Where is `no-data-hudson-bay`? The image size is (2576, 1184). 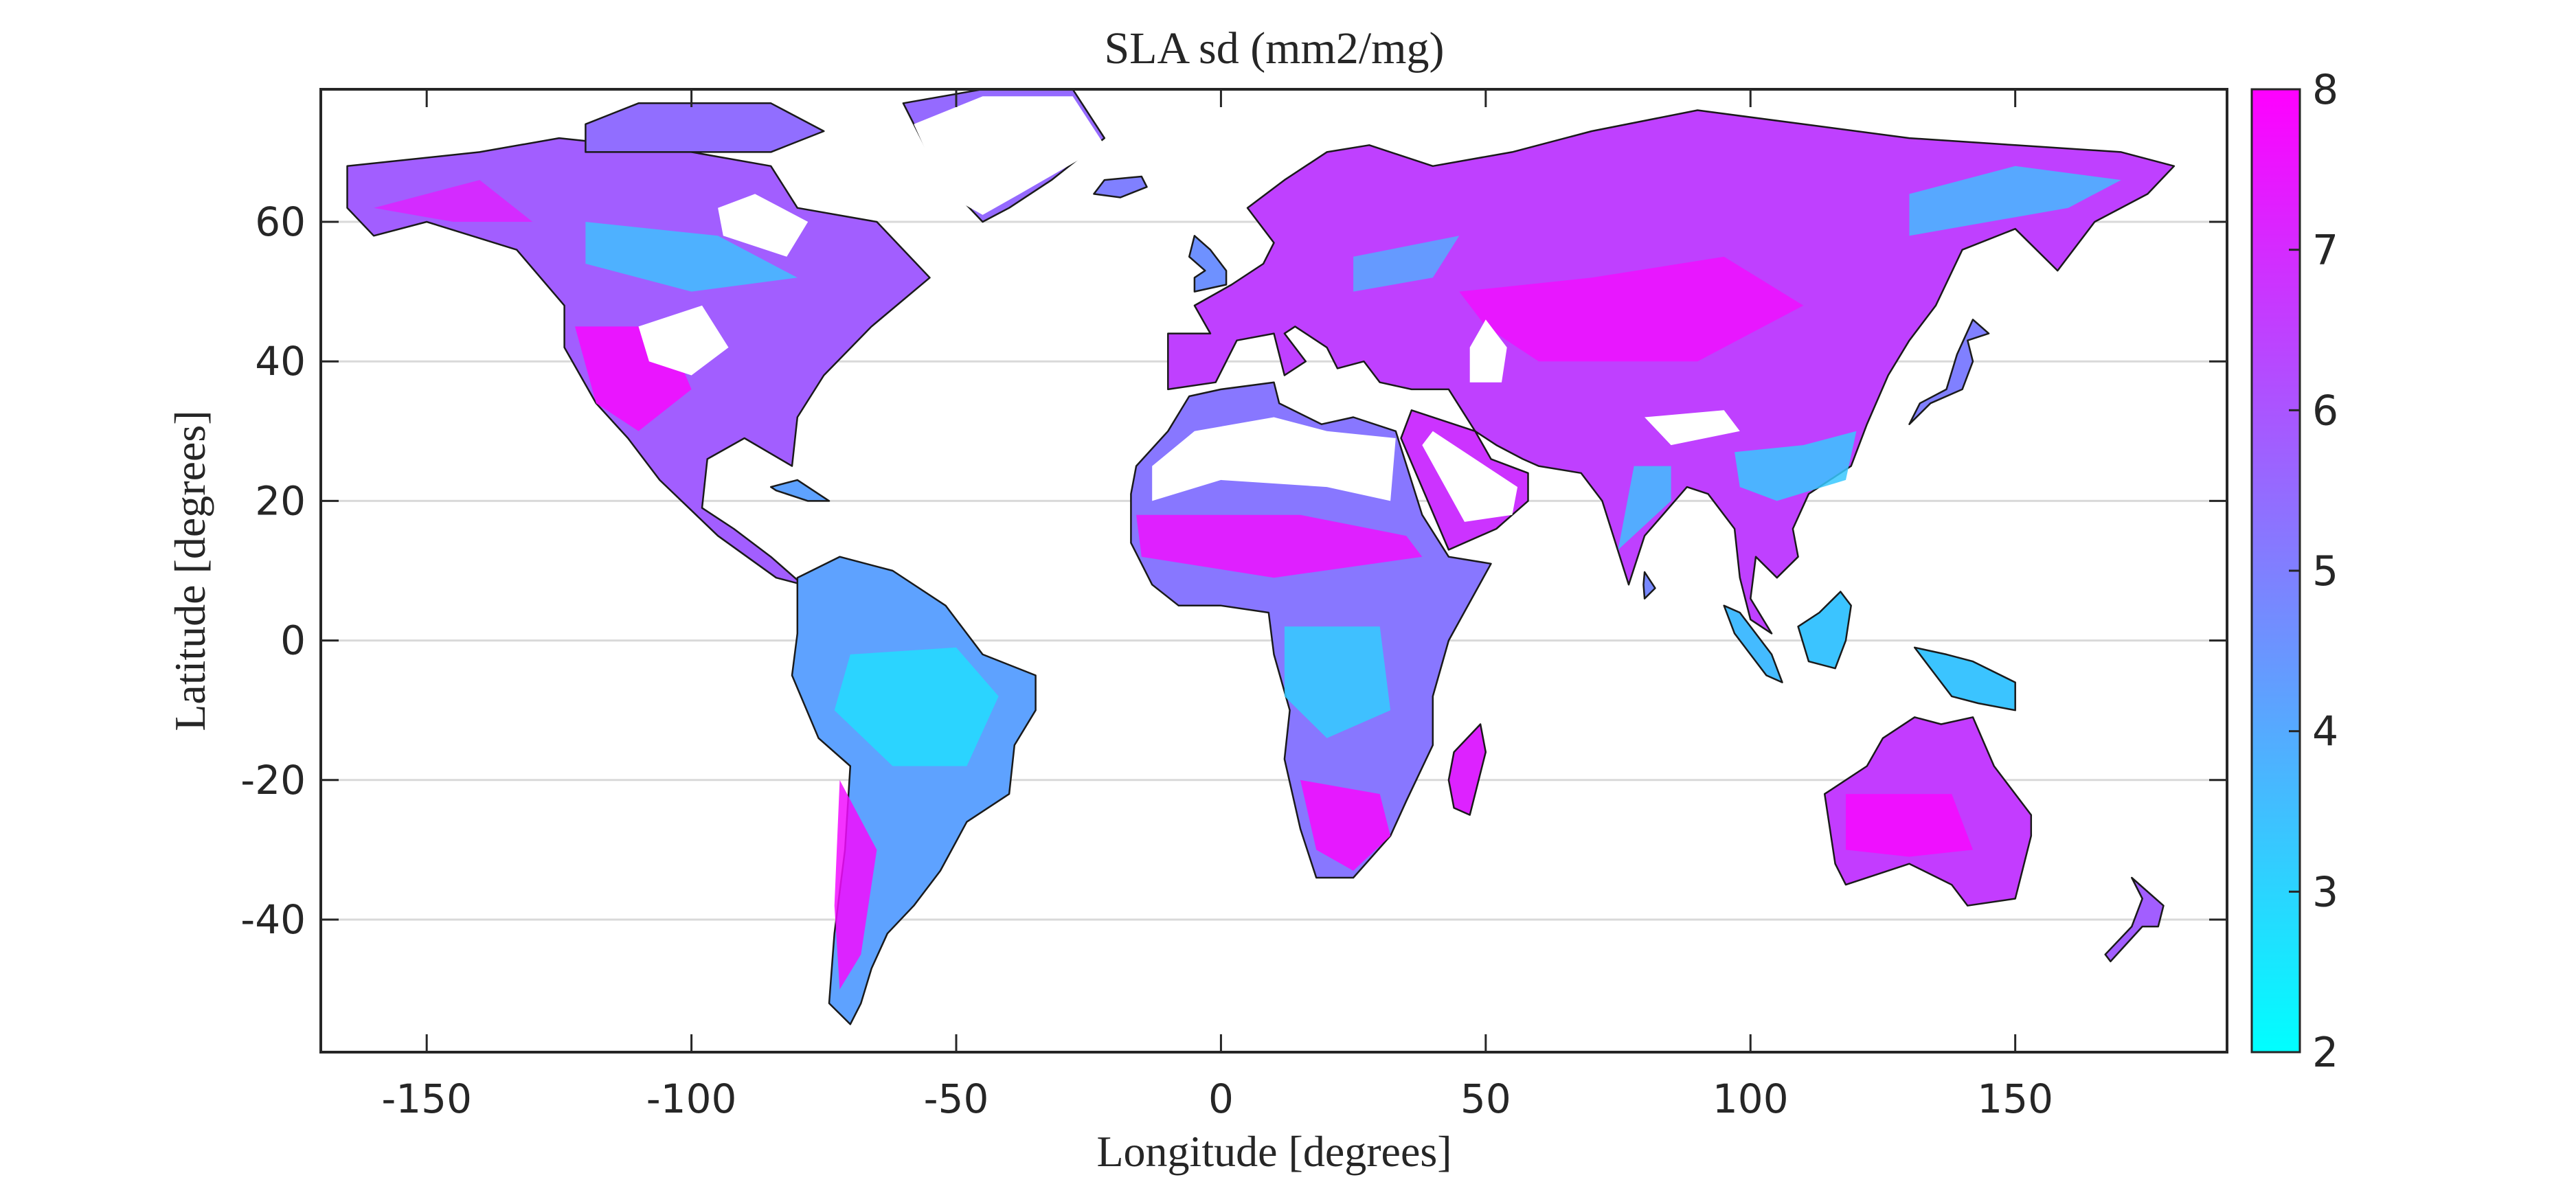 no-data-hudson-bay is located at coordinates (763, 225).